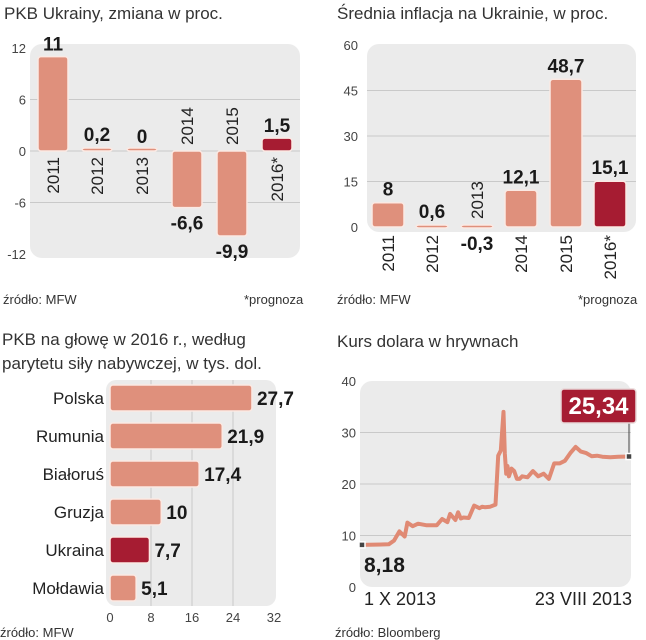  Describe the element at coordinates (349, 433) in the screenshot. I see `chart4-ytick-label: 30` at that location.